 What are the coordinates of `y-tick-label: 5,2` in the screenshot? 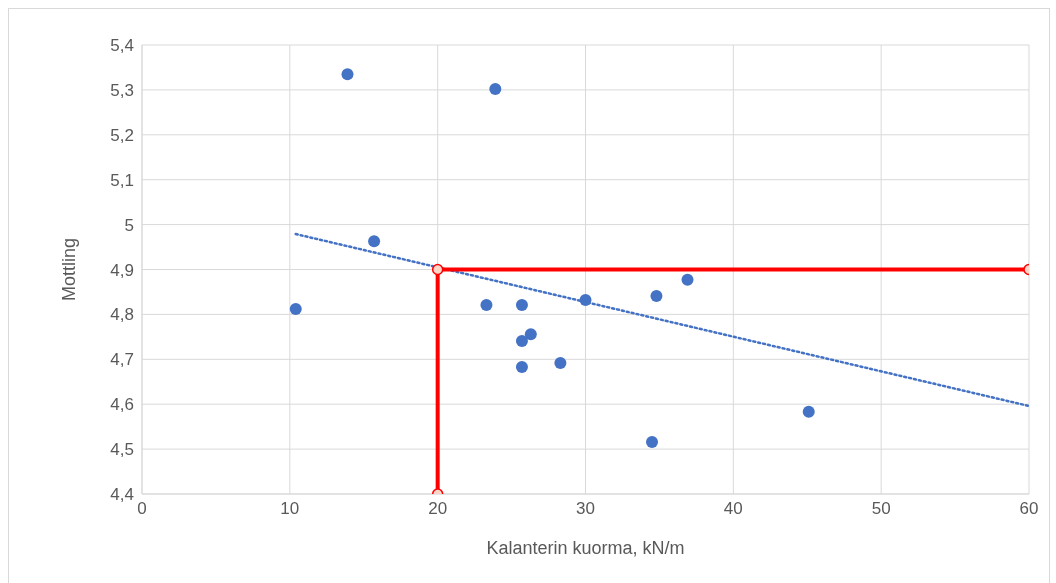 It's located at (122, 135).